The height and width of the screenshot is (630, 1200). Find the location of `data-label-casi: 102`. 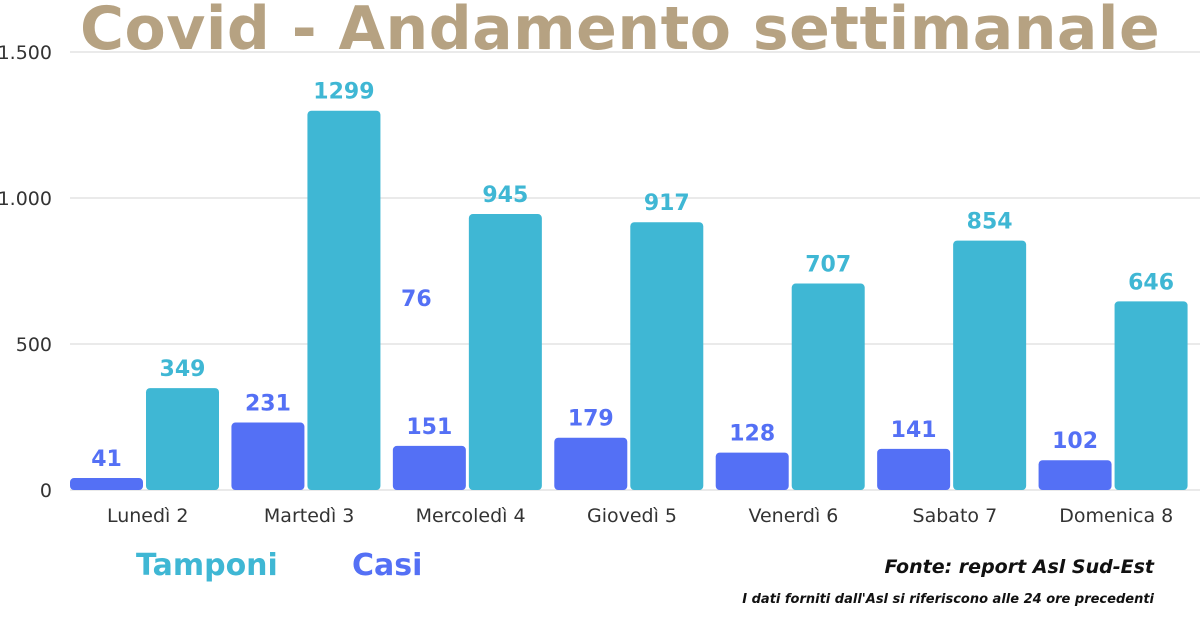

data-label-casi: 102 is located at coordinates (1075, 441).